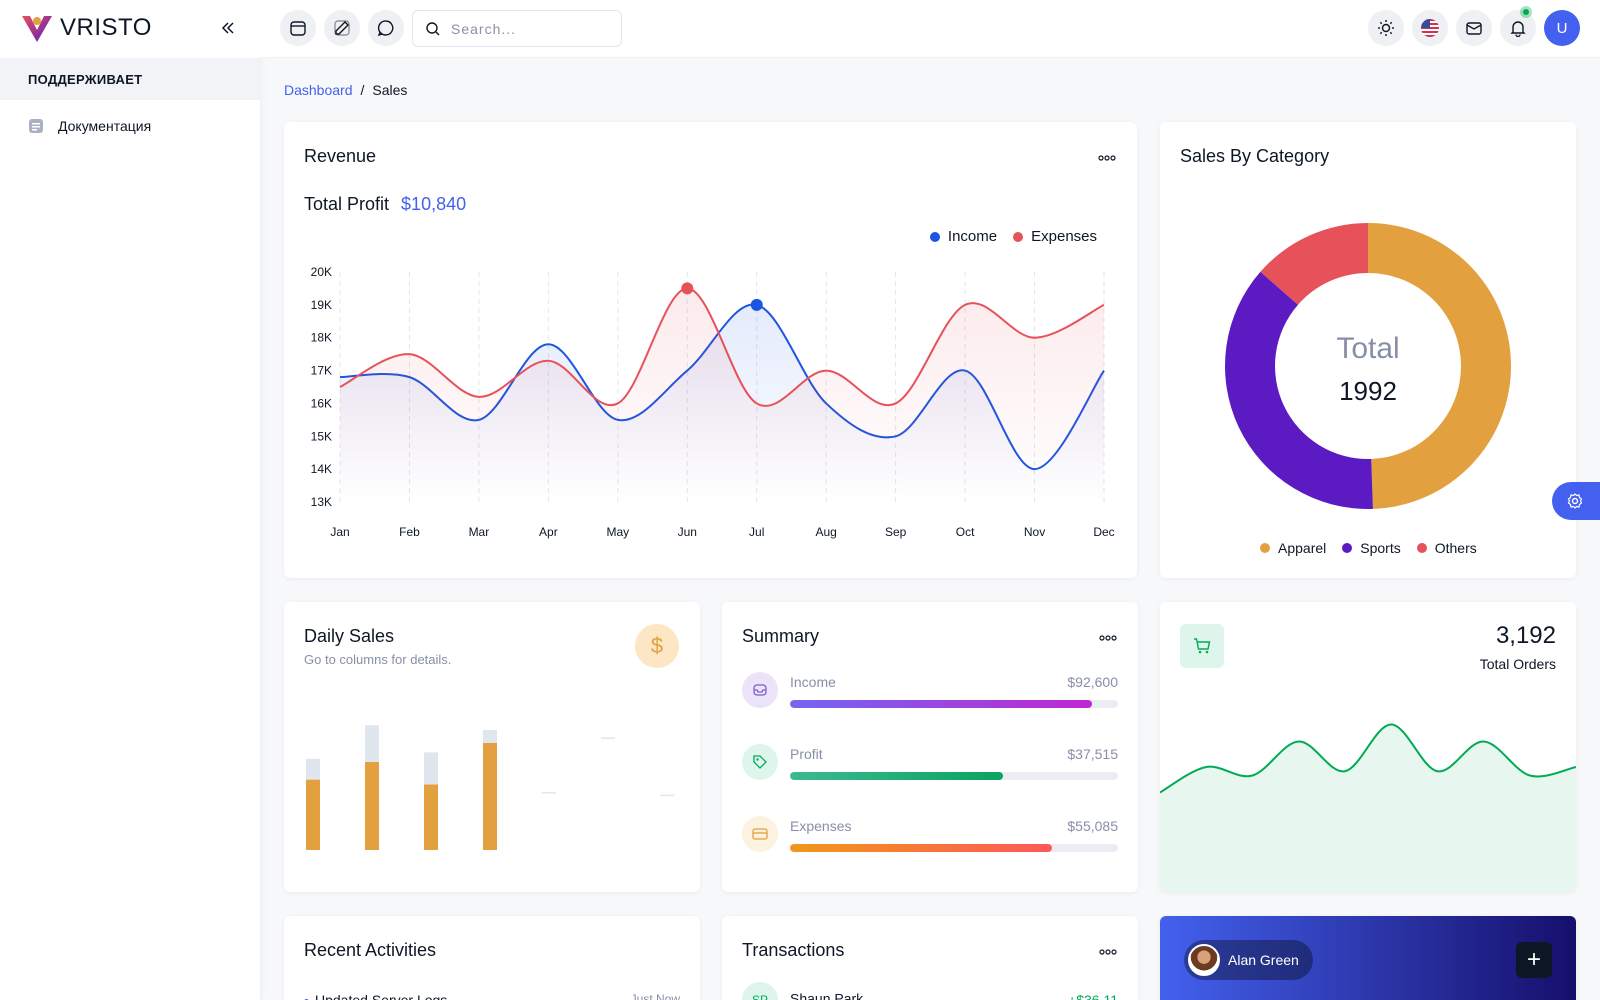 The image size is (1600, 1000). I want to click on user-avatar: U, so click(1562, 28).